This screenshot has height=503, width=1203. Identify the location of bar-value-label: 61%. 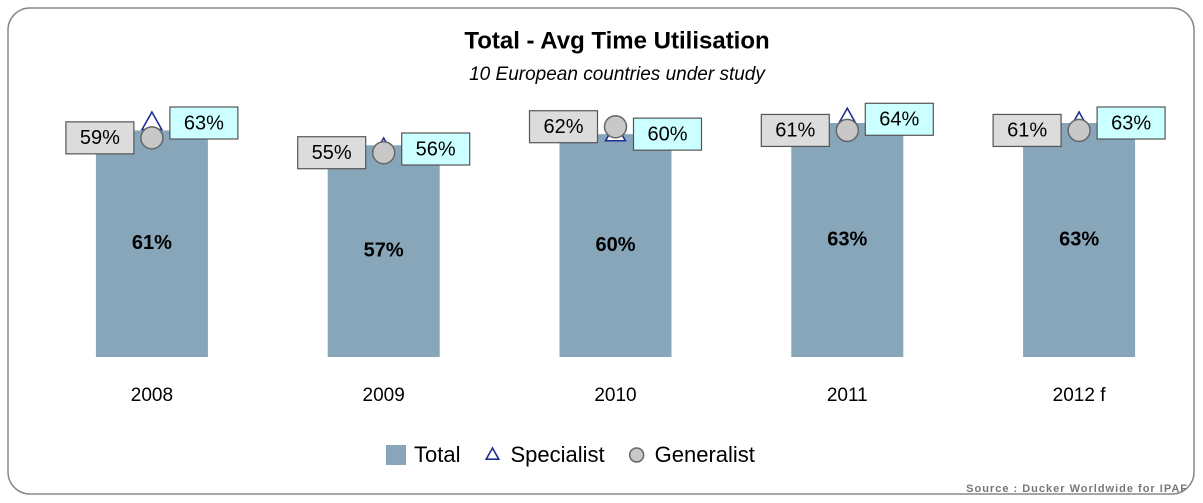
(152, 243).